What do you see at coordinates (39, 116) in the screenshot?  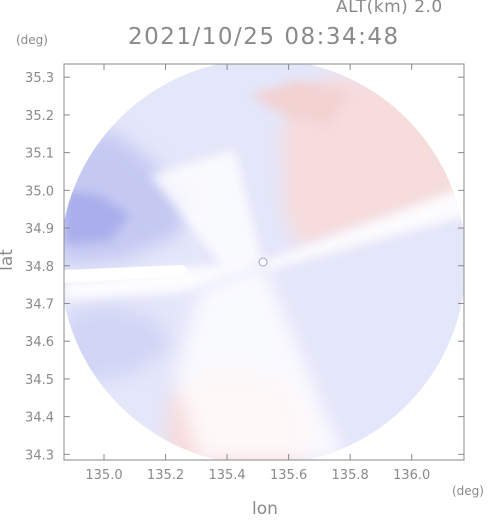 I see `y-tick-label: 35.2` at bounding box center [39, 116].